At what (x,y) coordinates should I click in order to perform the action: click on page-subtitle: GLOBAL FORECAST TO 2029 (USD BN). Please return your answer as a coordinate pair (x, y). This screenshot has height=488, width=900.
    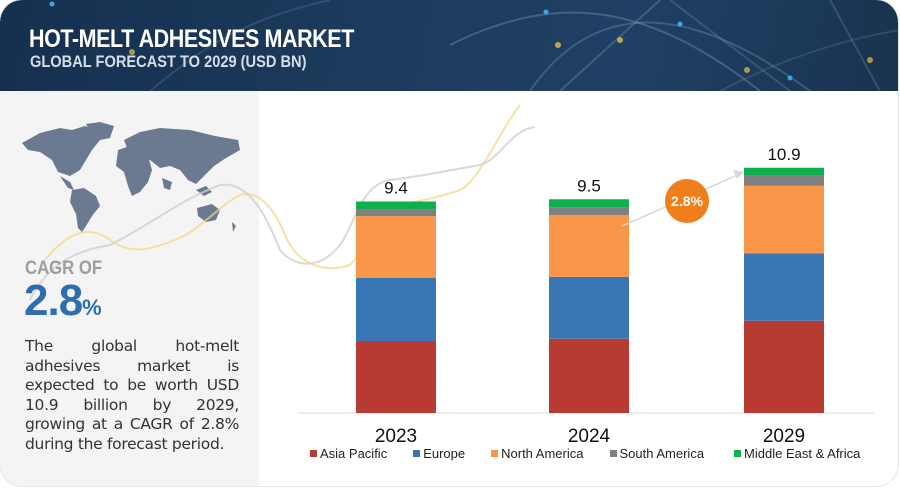
    Looking at the image, I should click on (168, 61).